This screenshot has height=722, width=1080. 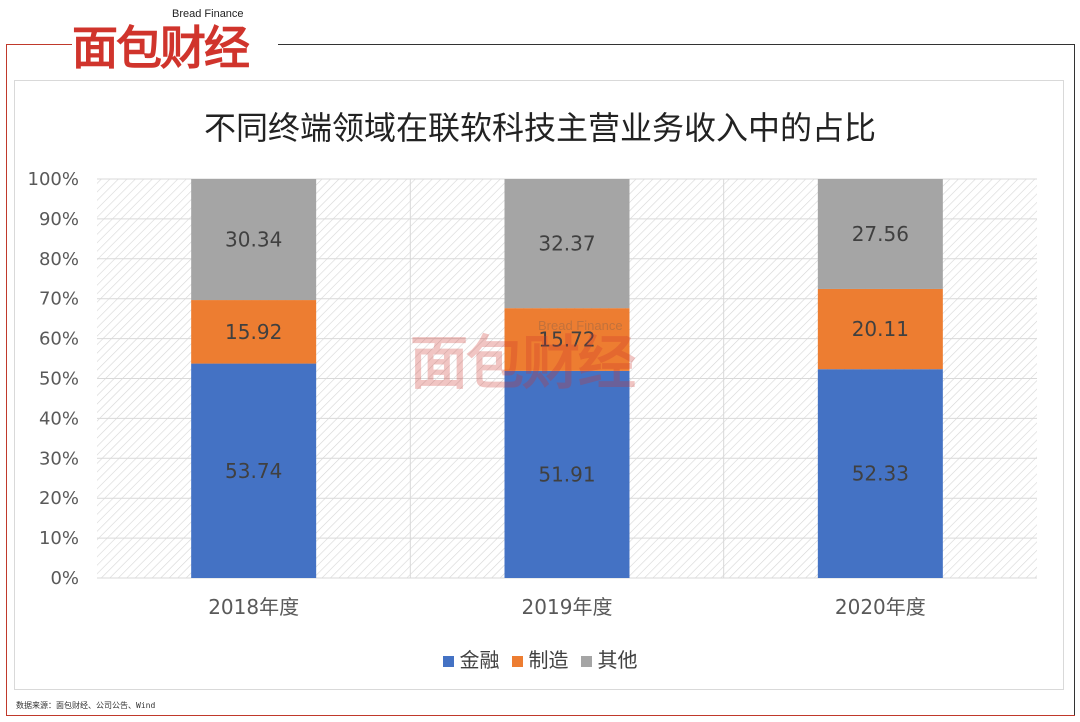 I want to click on y-tick-label: 50%, so click(x=59, y=379).